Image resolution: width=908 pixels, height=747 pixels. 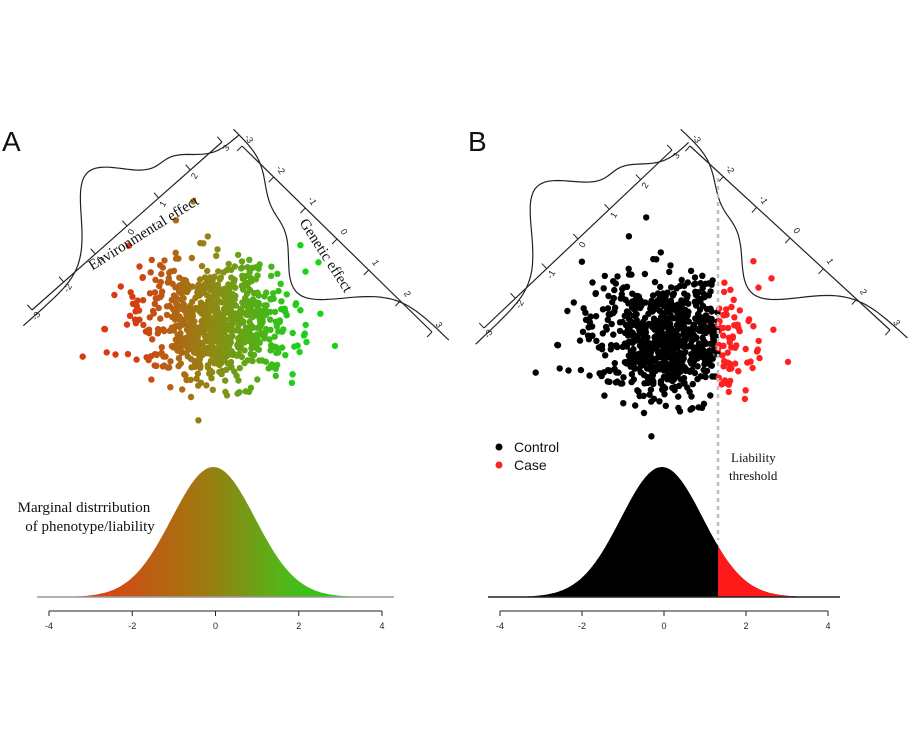 What do you see at coordinates (582, 245) in the screenshot?
I see `b-env-tick-label: 0` at bounding box center [582, 245].